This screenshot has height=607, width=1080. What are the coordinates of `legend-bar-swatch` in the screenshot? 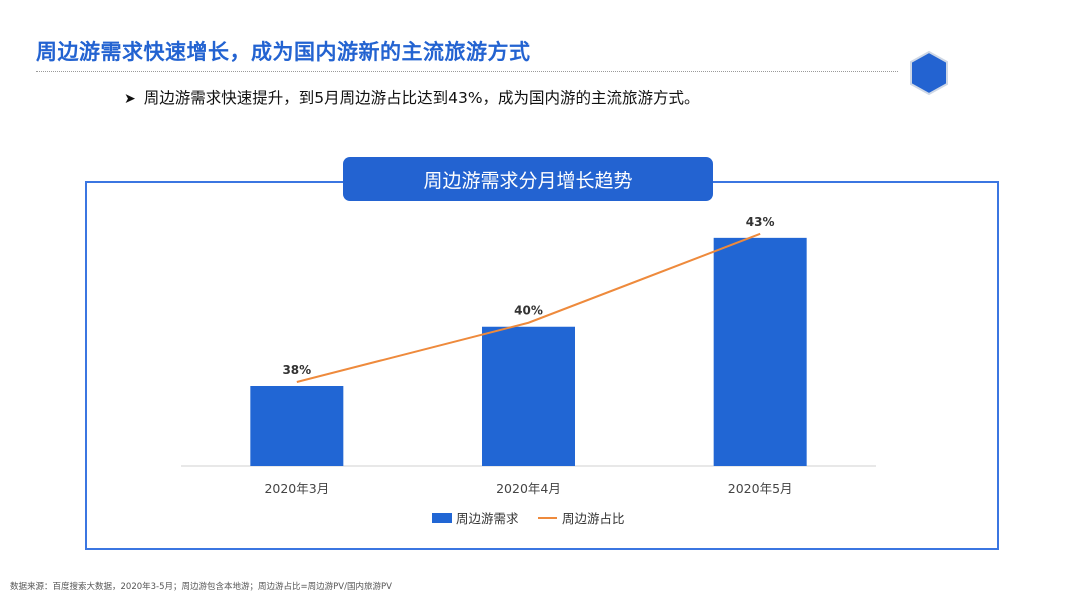 It's located at (442, 518).